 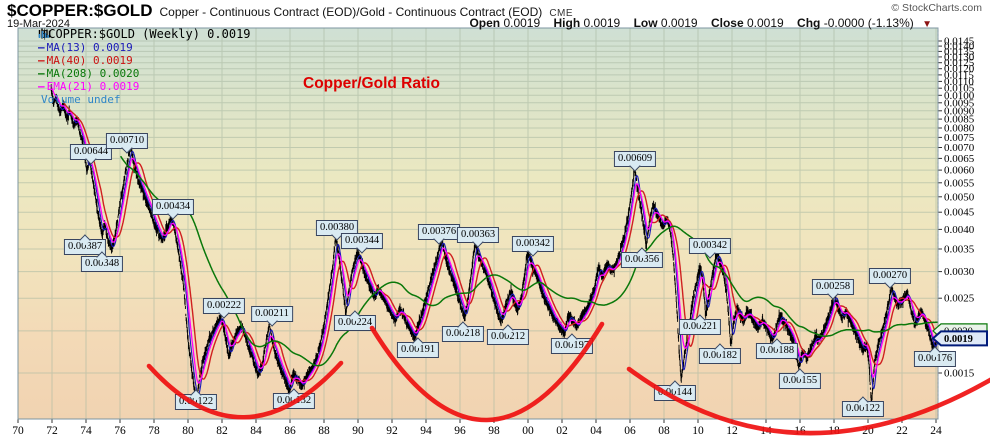 What do you see at coordinates (561, 13) in the screenshot?
I see `exchange-label: CME` at bounding box center [561, 13].